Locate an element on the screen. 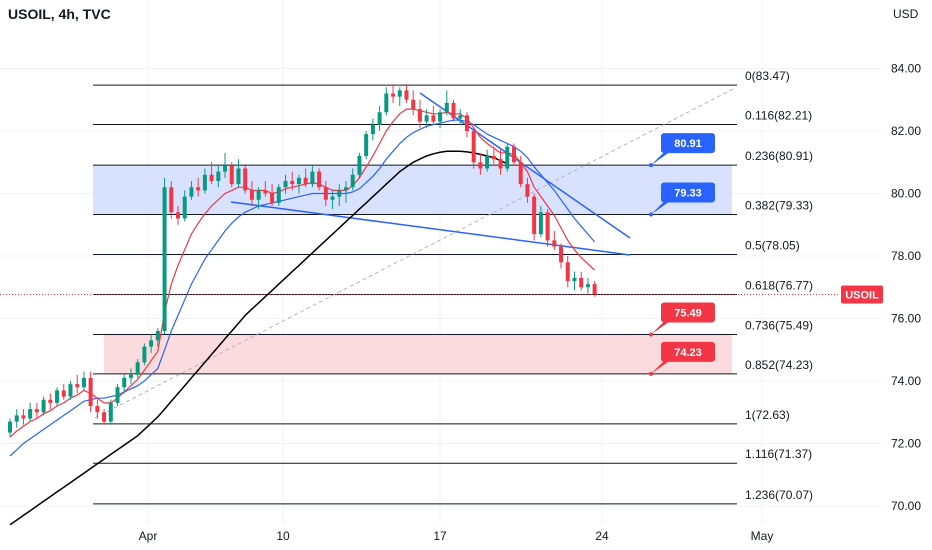  y-tick-label: 72.00 is located at coordinates (906, 444).